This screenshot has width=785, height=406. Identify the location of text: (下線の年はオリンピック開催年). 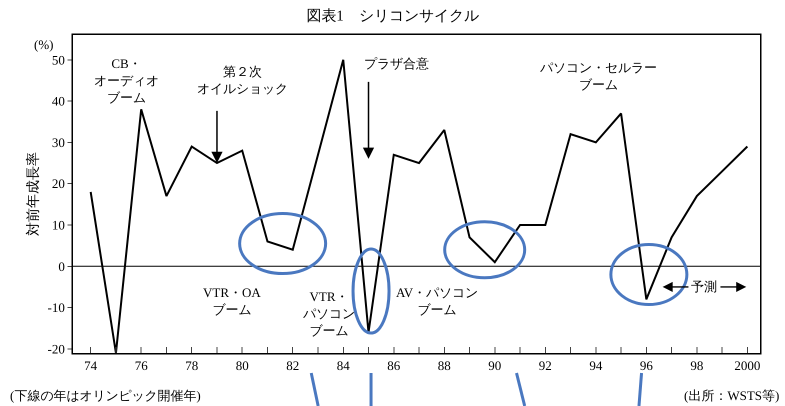
(105, 395).